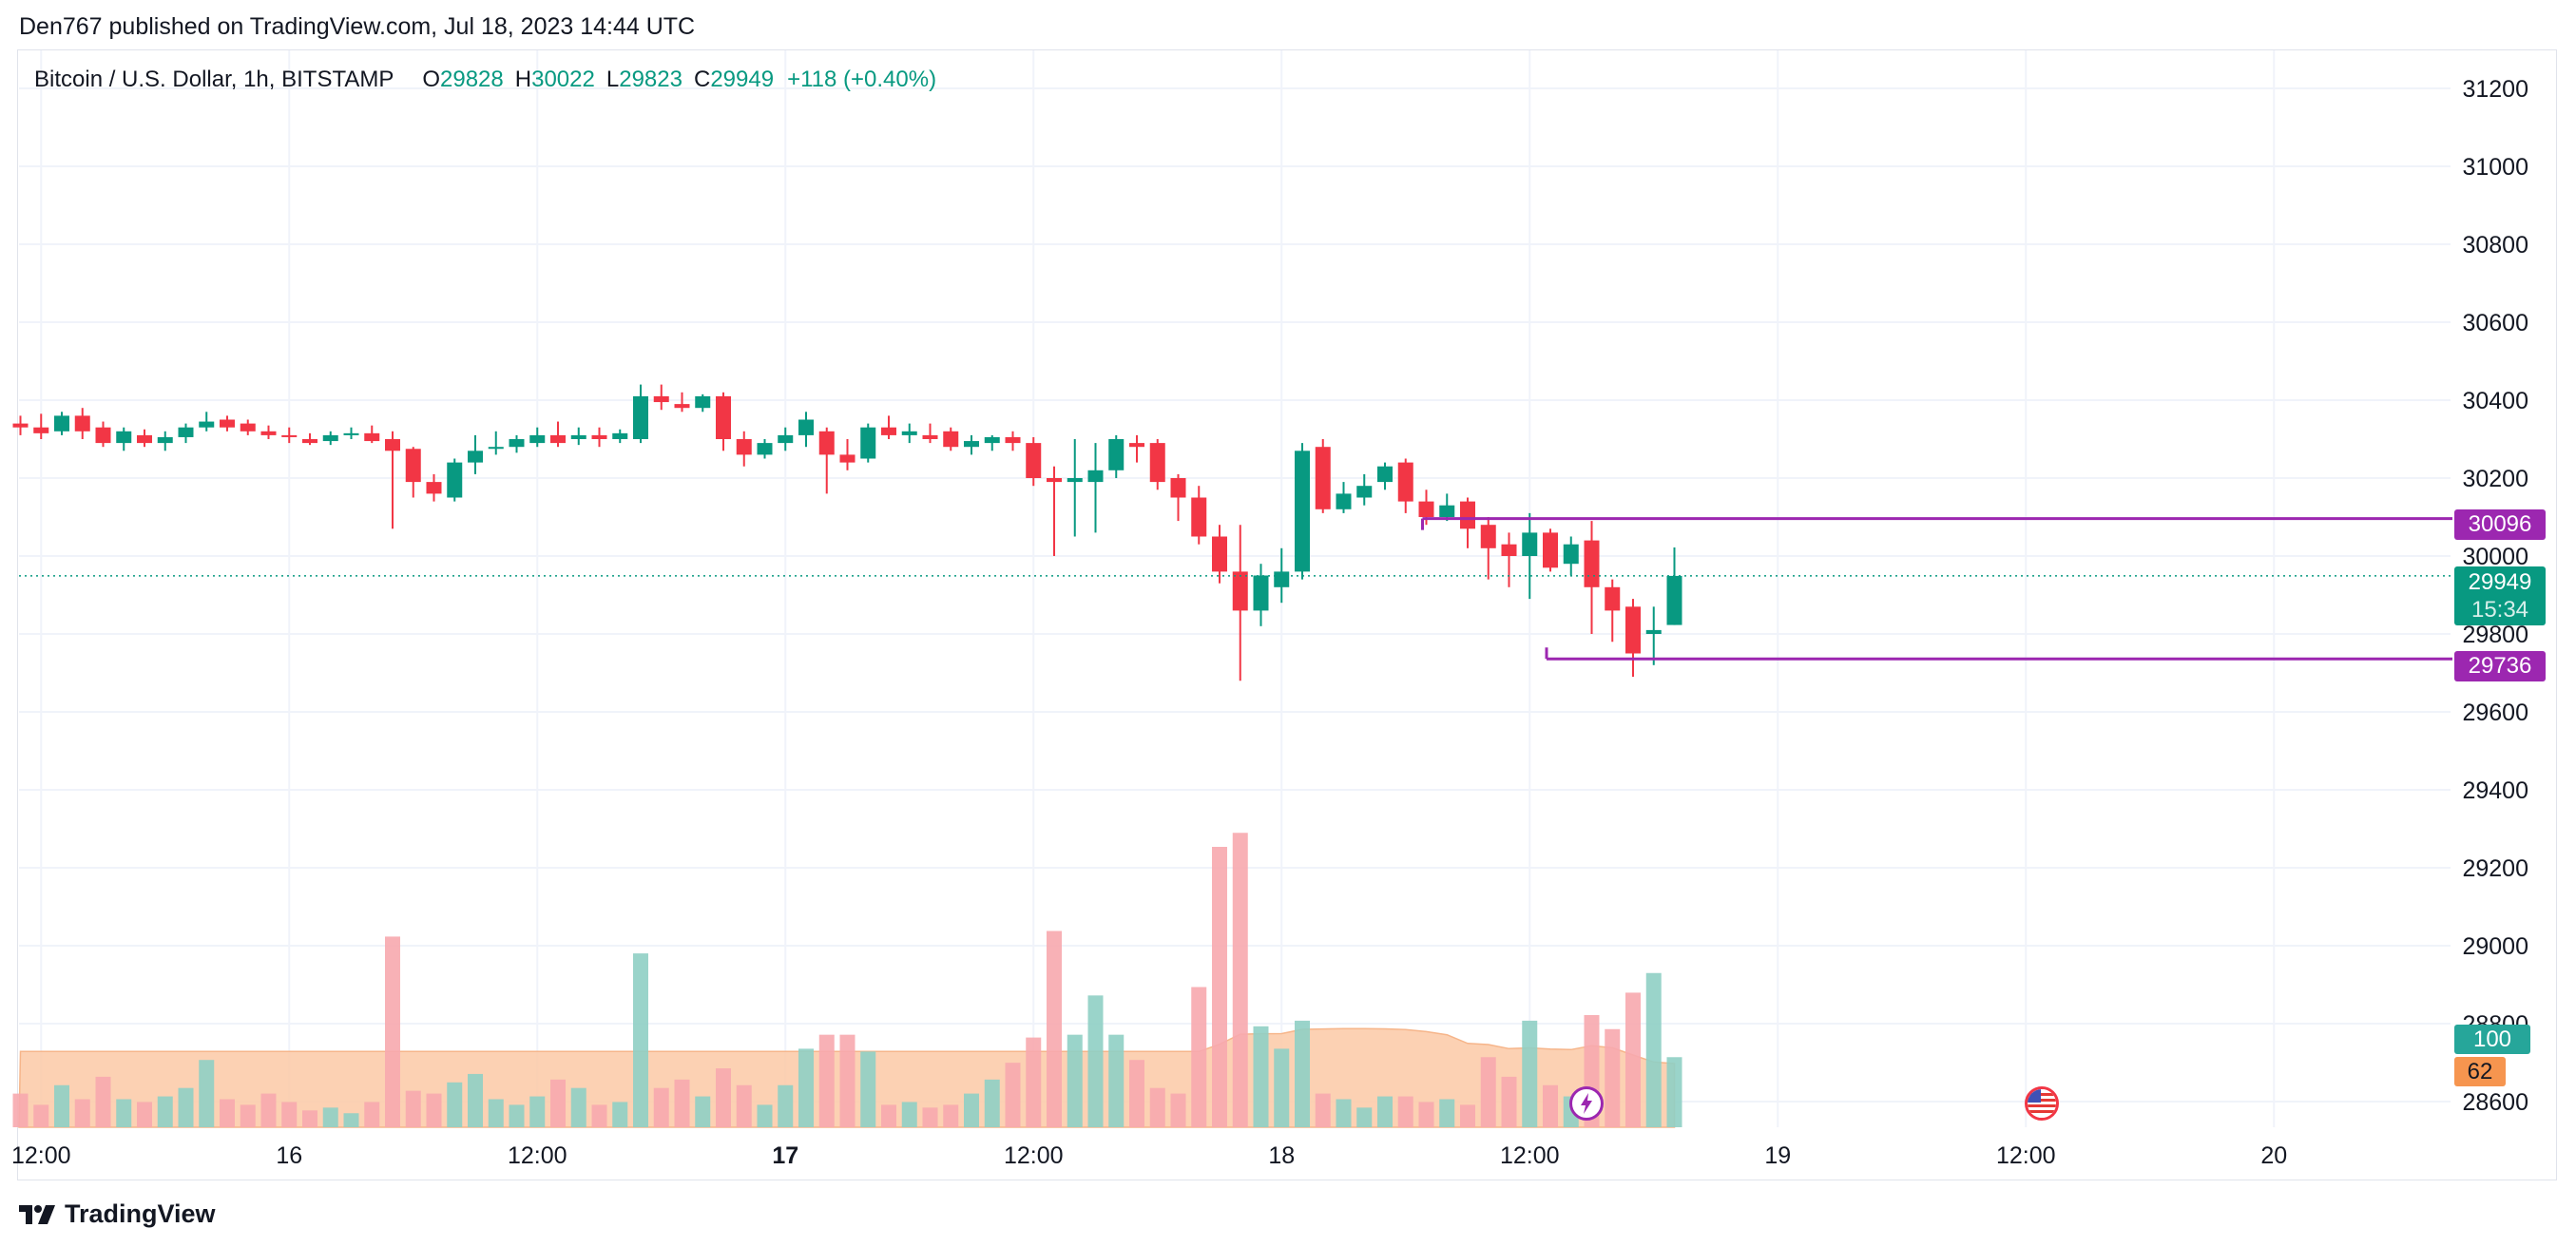 This screenshot has width=2576, height=1247. Describe the element at coordinates (1587, 1103) in the screenshot. I see `lightning-icon` at that location.